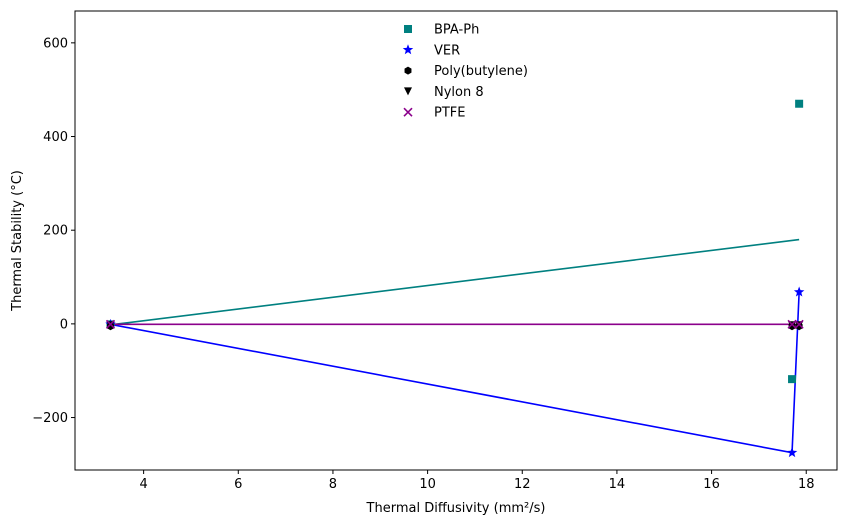 The width and height of the screenshot is (862, 525). Describe the element at coordinates (617, 484) in the screenshot. I see `x-tick-label: 14` at that location.